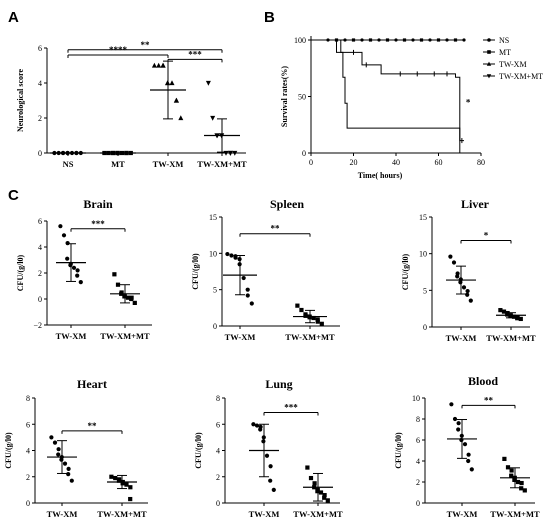 Image resolution: width=550 pixels, height=524 pixels. What do you see at coordinates (118, 164) in the screenshot?
I see `category-label: MT` at bounding box center [118, 164].